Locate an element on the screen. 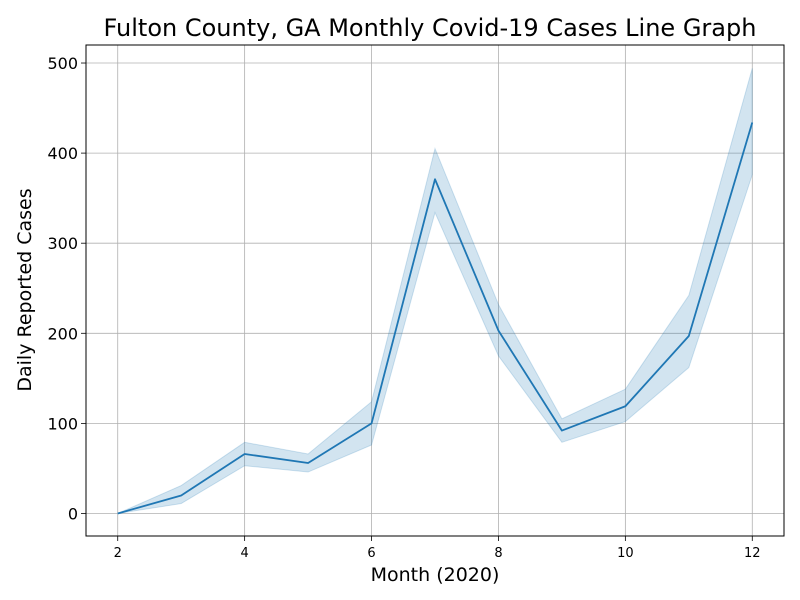 This screenshot has width=800, height=600. y-tick-label: 200 is located at coordinates (62, 333).